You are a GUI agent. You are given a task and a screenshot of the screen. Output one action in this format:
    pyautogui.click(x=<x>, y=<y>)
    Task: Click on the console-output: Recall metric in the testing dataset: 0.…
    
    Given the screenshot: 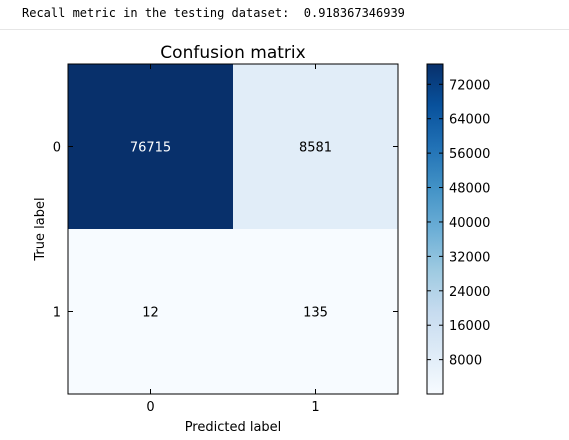 What is the action you would take?
    pyautogui.click(x=213, y=13)
    